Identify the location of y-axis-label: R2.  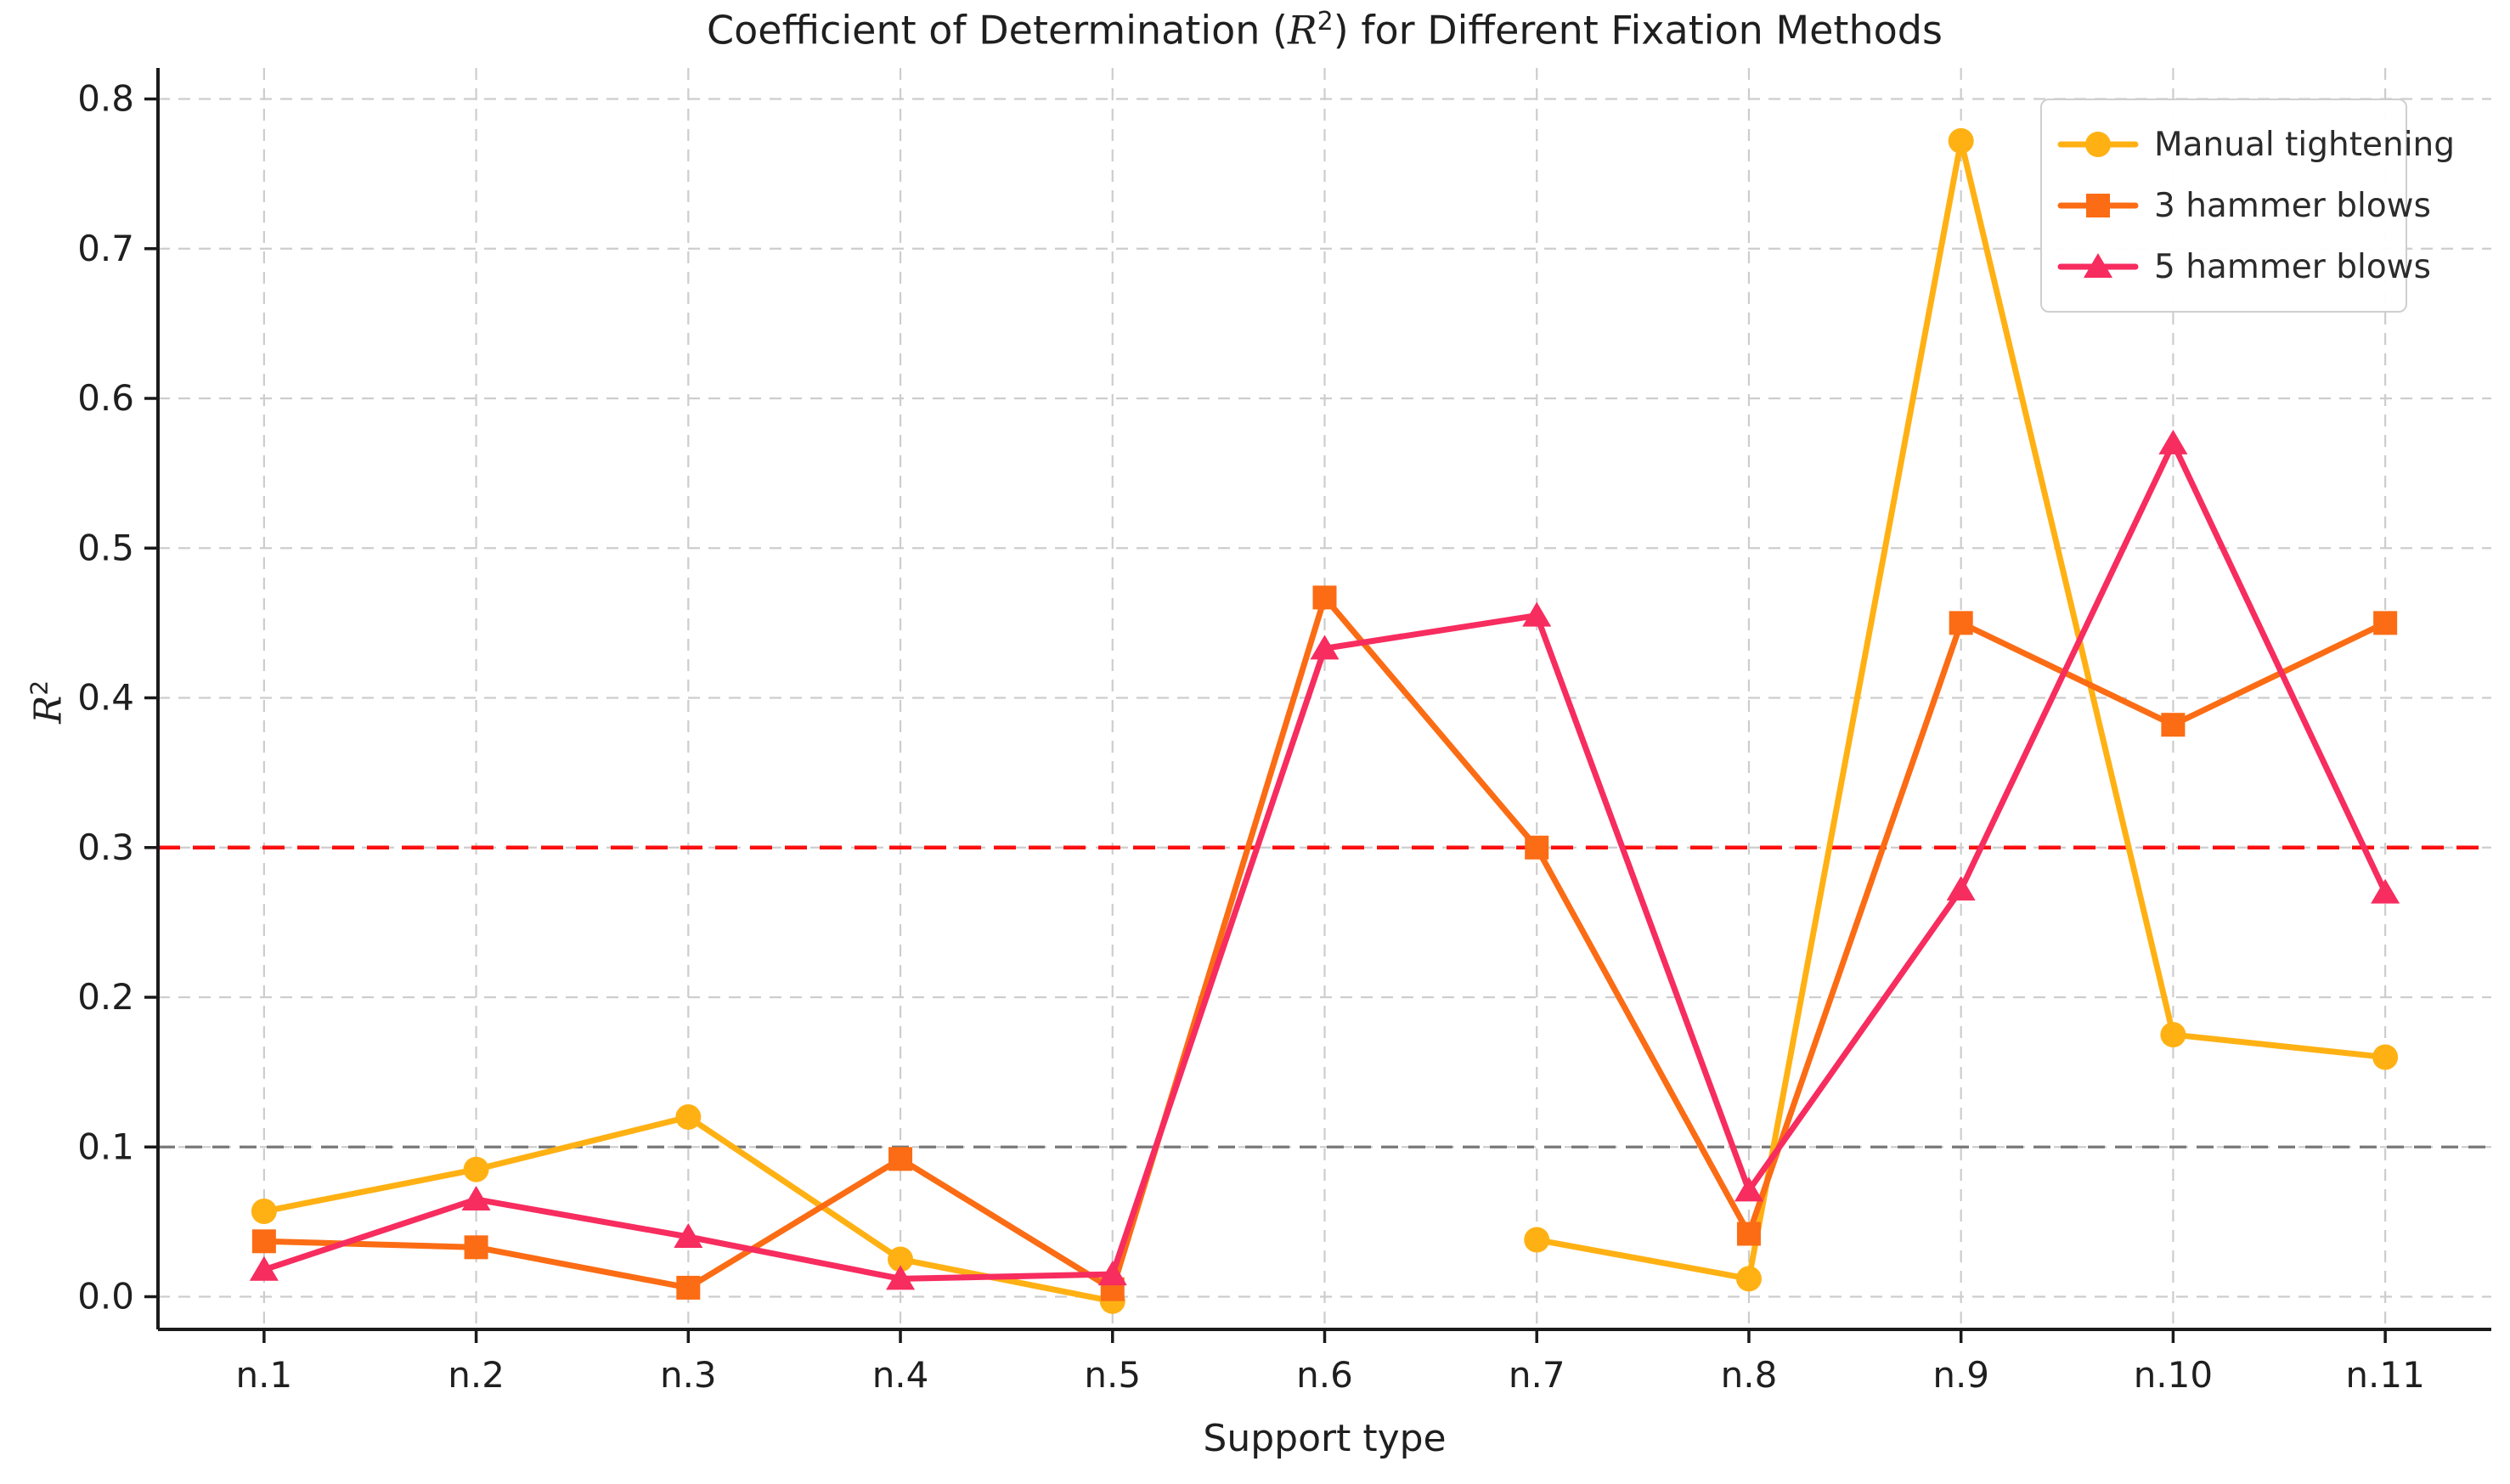
(48, 702).